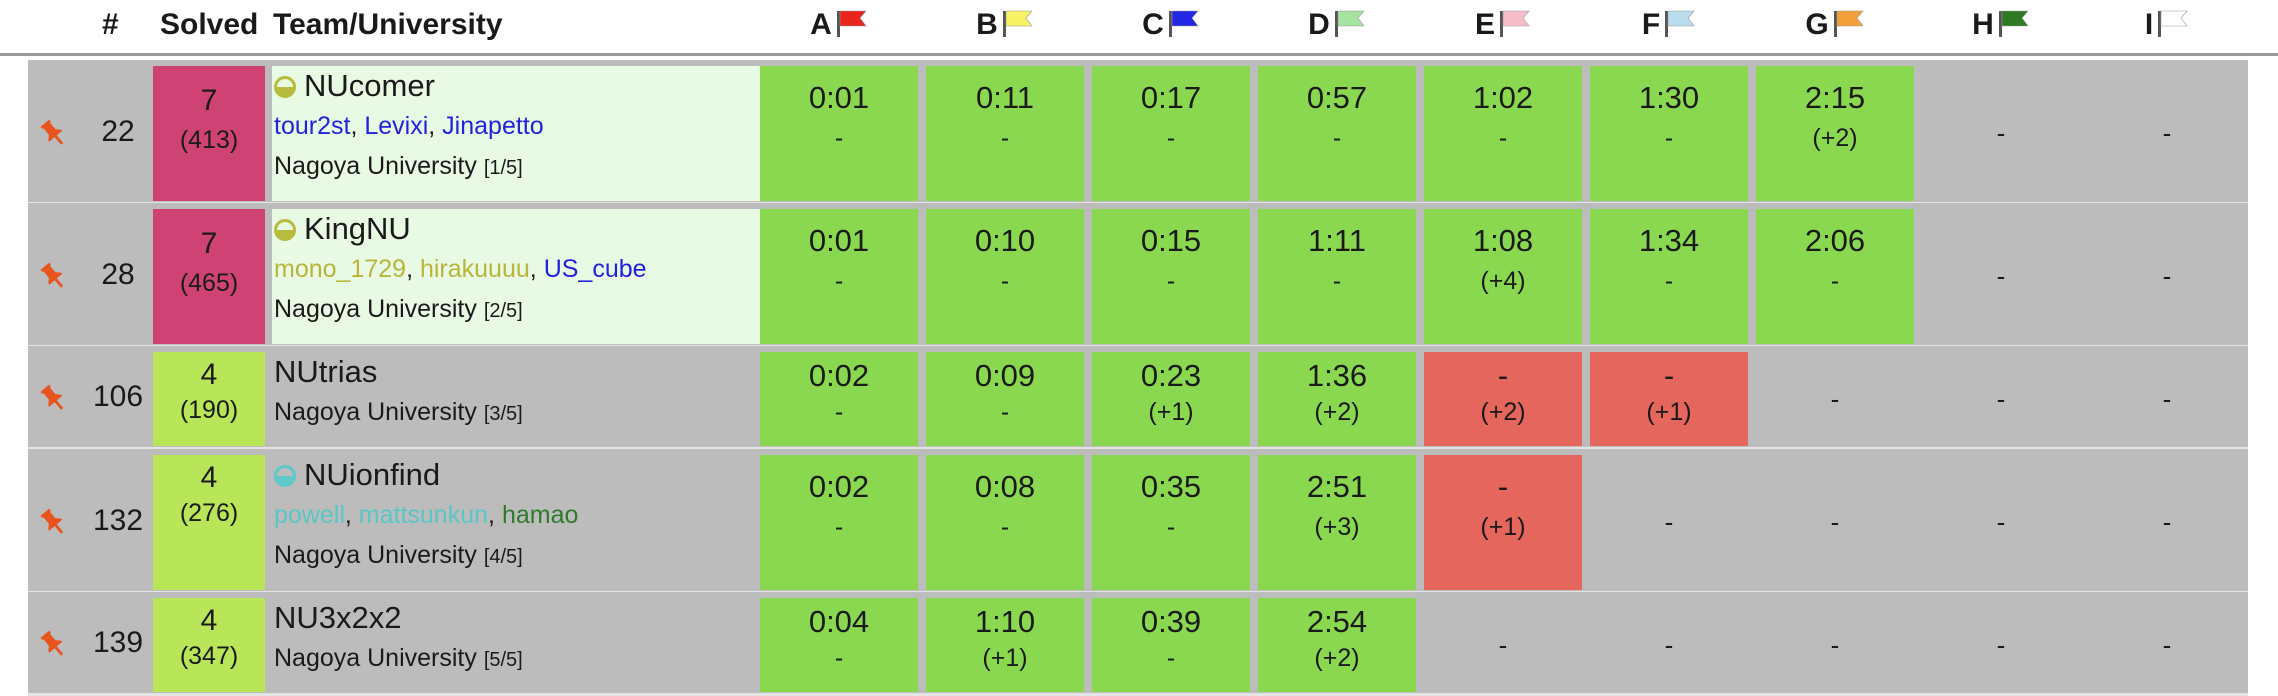 This screenshot has height=696, width=2278. Describe the element at coordinates (1503, 486) in the screenshot. I see `solve-time: -` at that location.